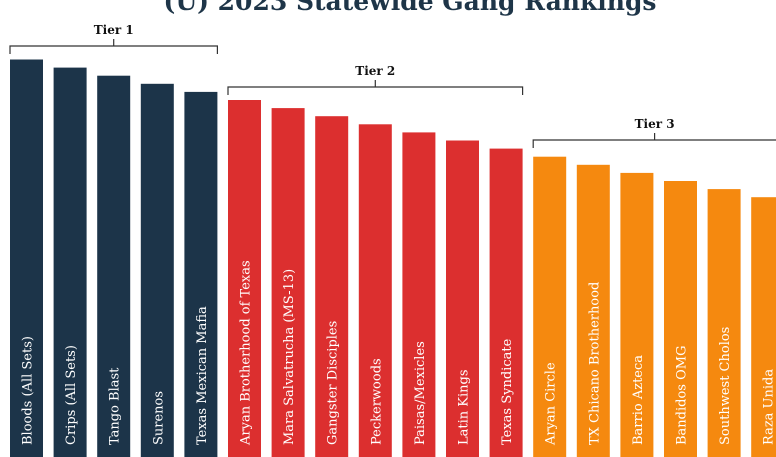  I want to click on chart-title: (U) 2023 Statewide Gang Rankings, so click(410, 8).